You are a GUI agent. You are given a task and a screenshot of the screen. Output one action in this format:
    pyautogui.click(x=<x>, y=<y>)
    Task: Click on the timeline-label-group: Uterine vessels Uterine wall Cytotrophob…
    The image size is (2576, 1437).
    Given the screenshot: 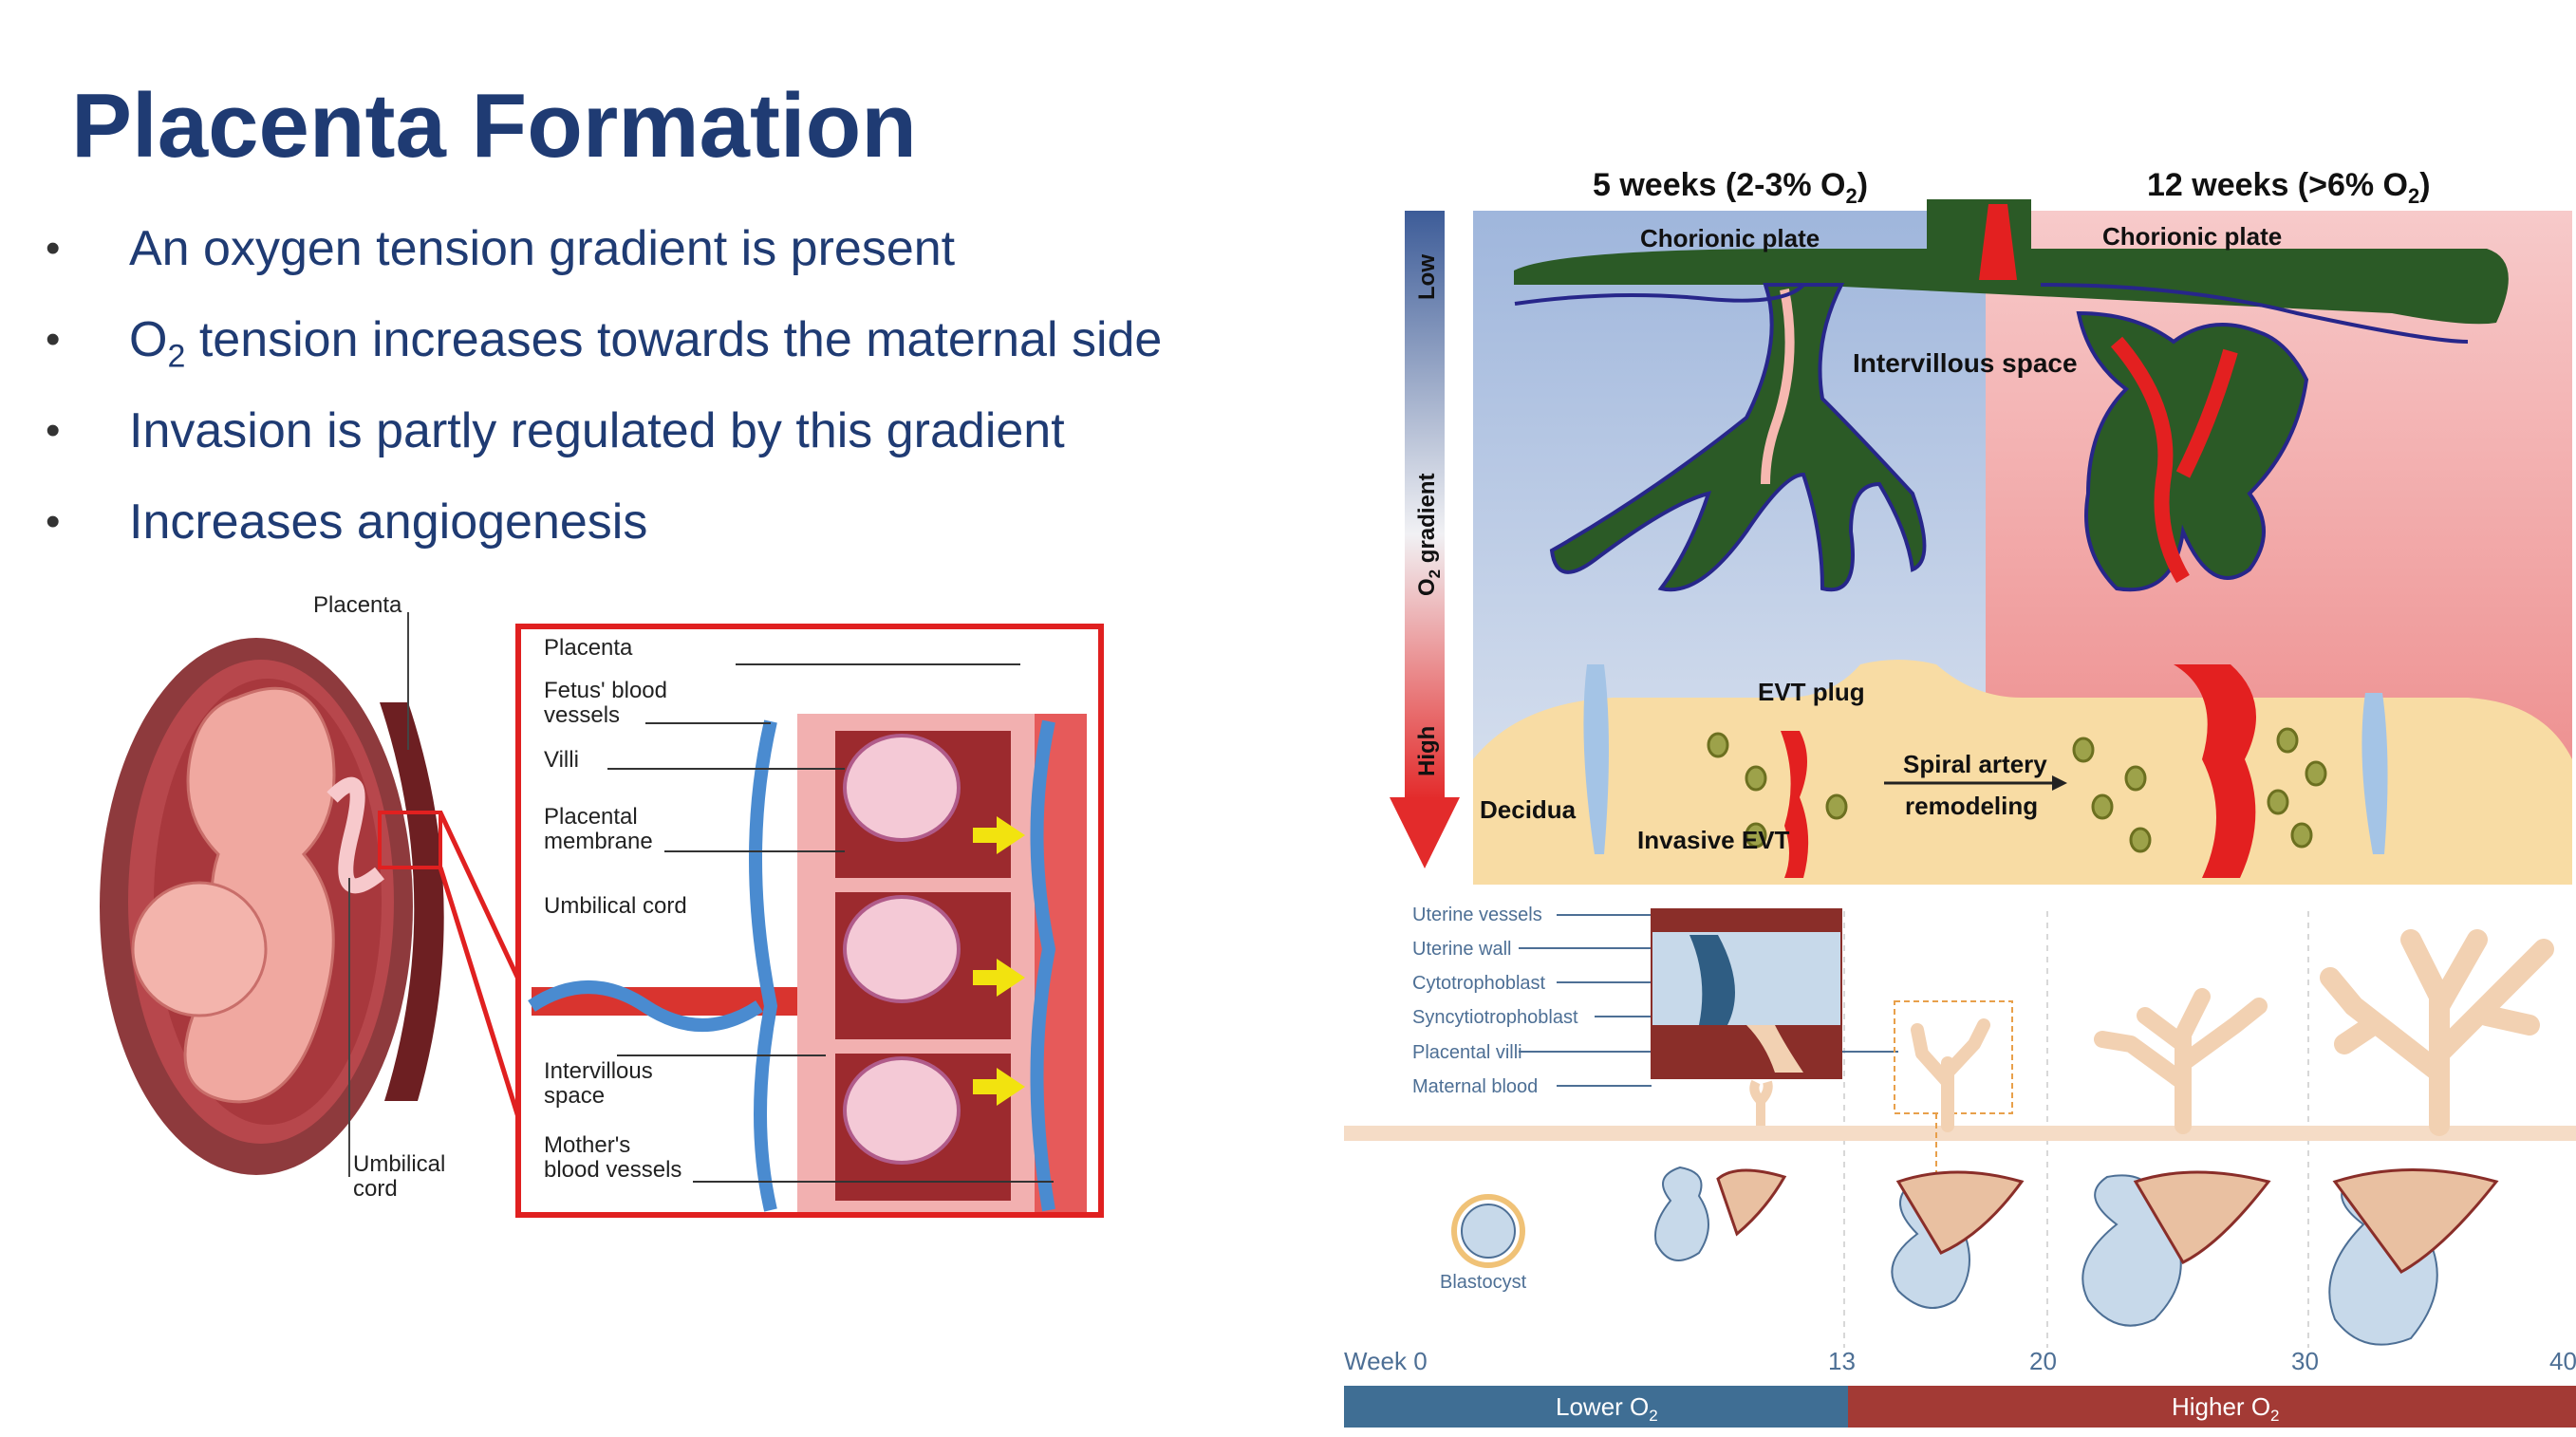 What is the action you would take?
    pyautogui.click(x=1495, y=1001)
    